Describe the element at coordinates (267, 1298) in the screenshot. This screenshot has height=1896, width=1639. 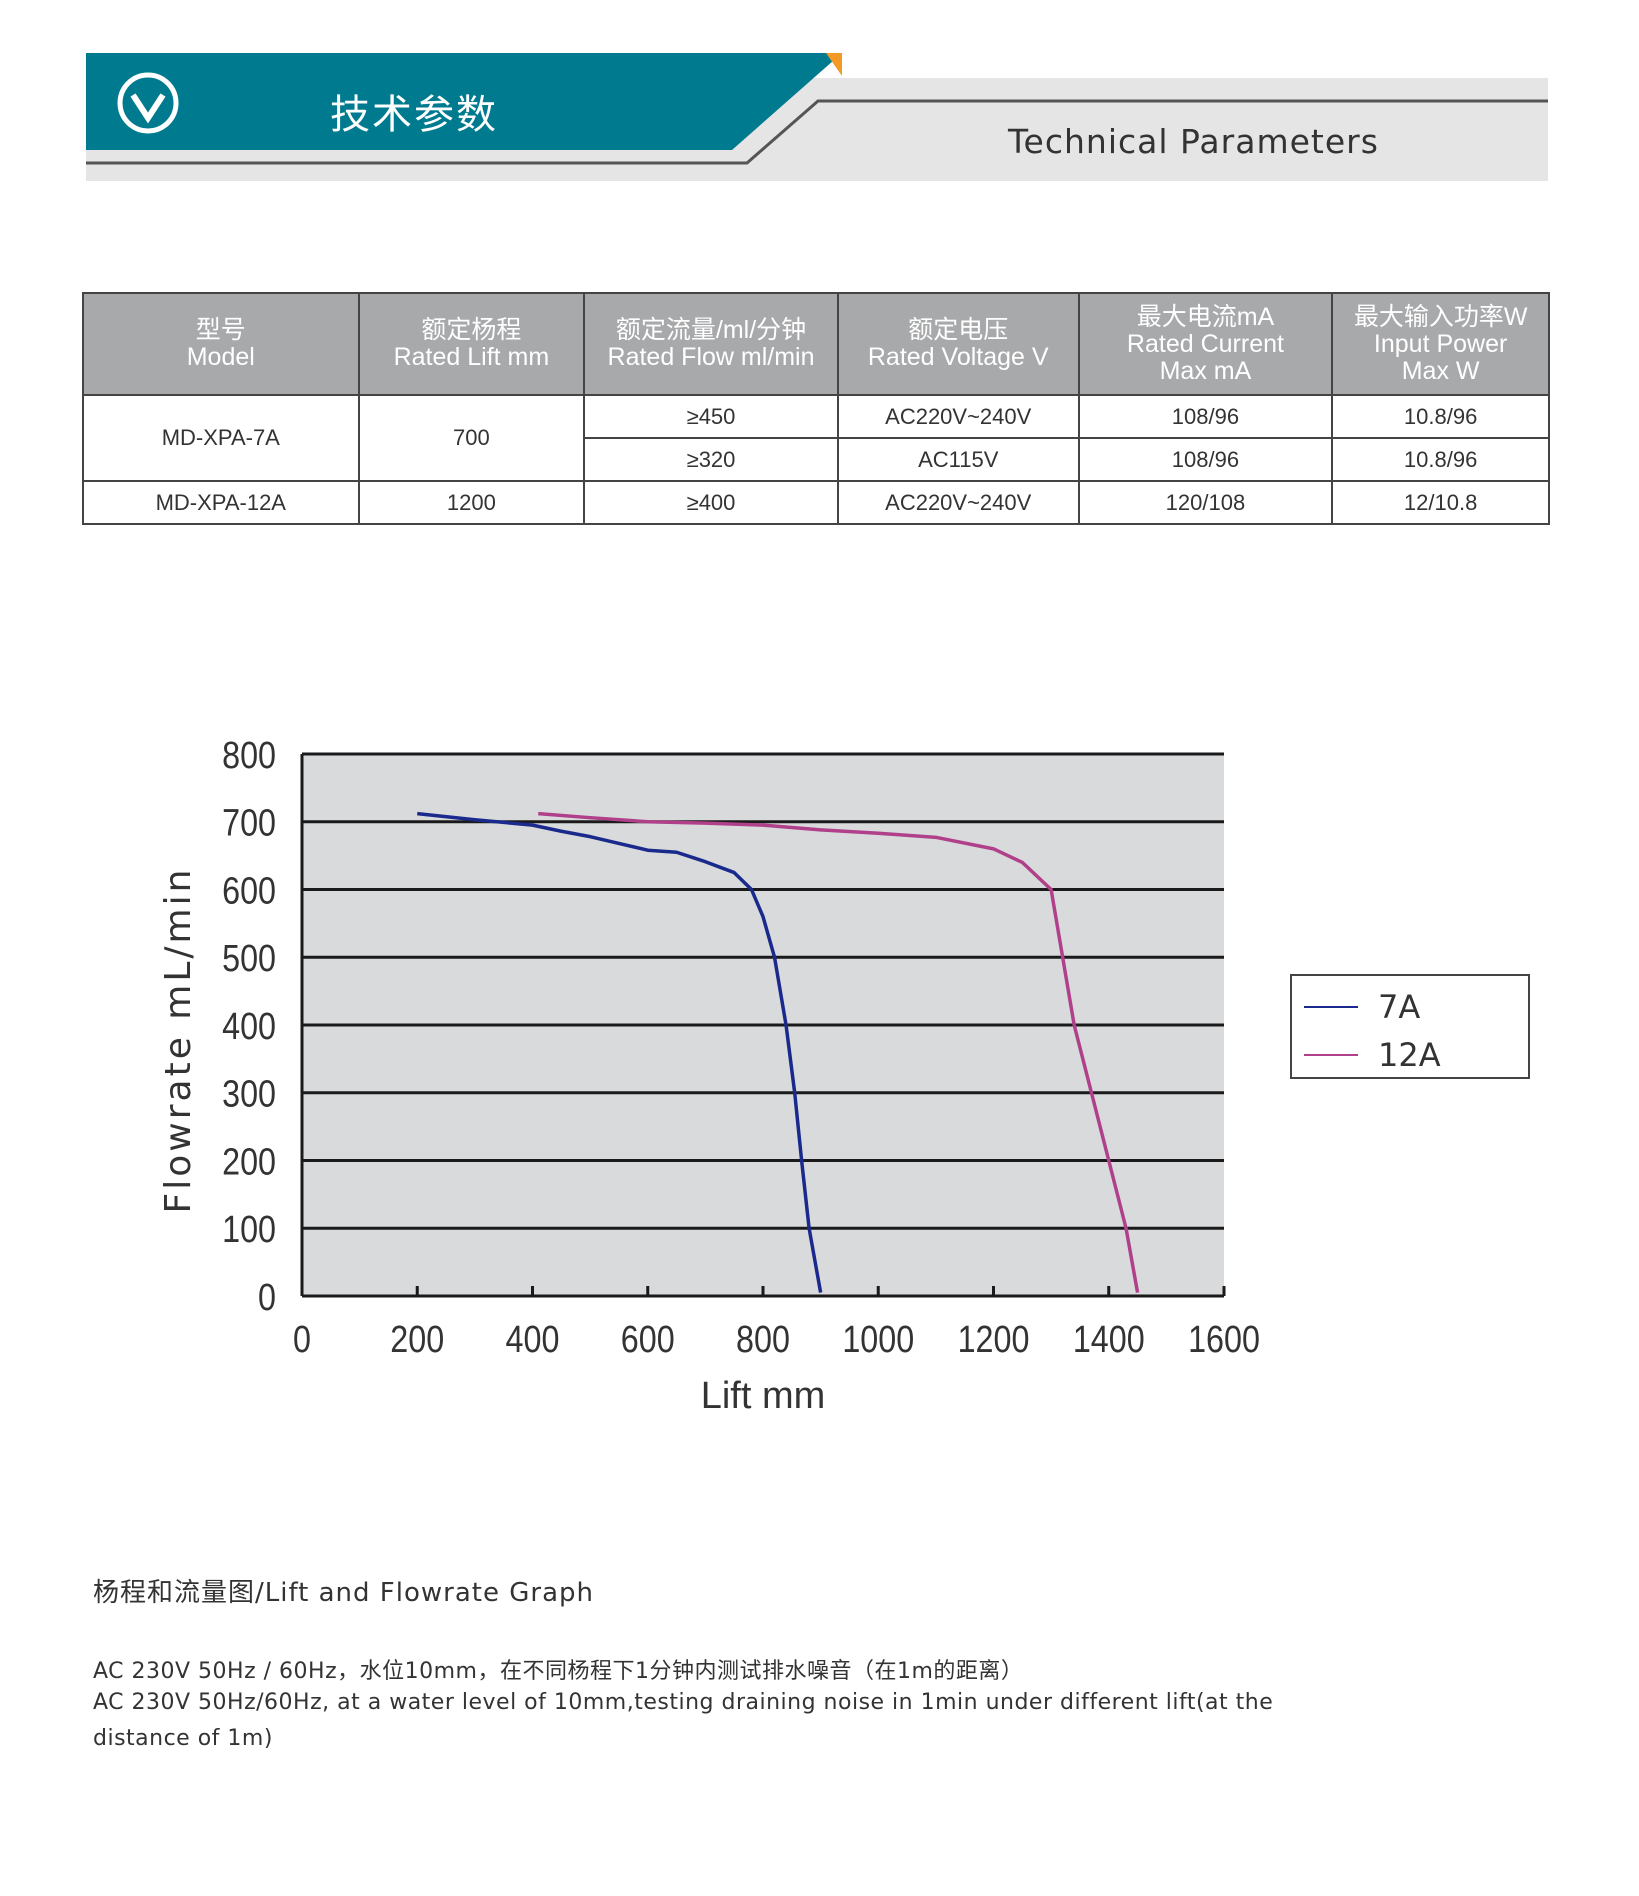
I see `y-tick-label: 0` at that location.